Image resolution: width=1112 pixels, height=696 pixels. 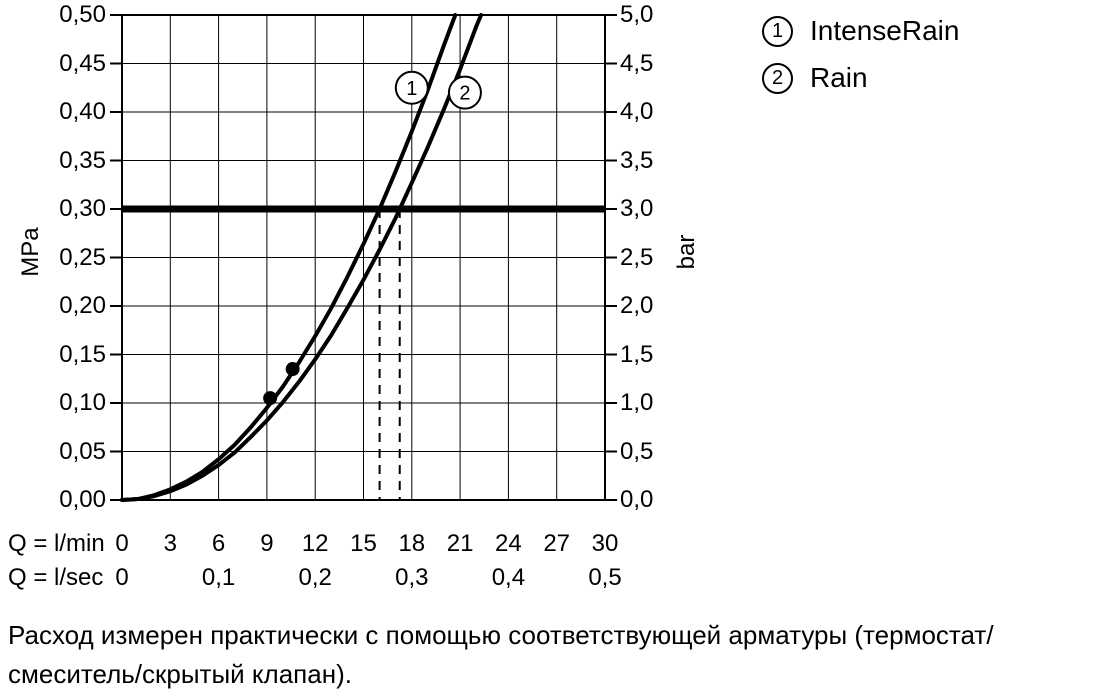 What do you see at coordinates (170, 543) in the screenshot?
I see `x-primary-tick-label: 3` at bounding box center [170, 543].